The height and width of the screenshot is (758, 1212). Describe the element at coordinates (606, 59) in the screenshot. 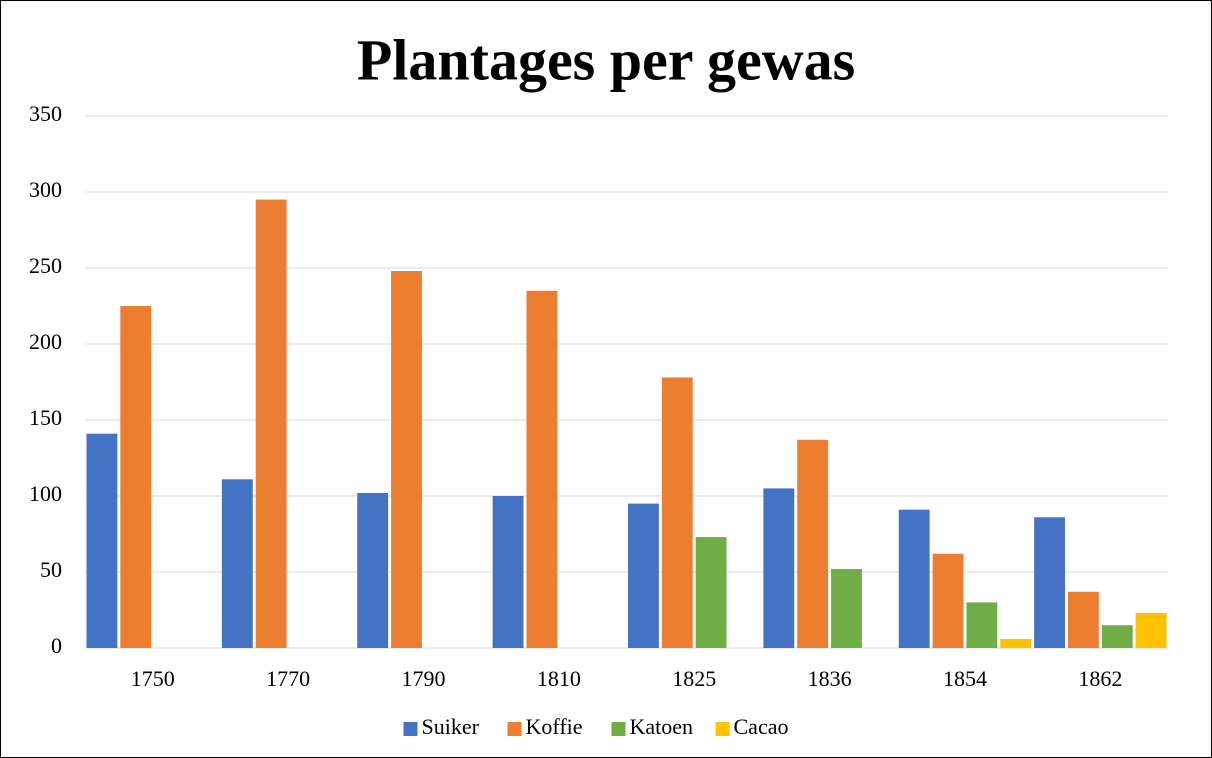

I see `chart-title: Plantages per gewas` at that location.